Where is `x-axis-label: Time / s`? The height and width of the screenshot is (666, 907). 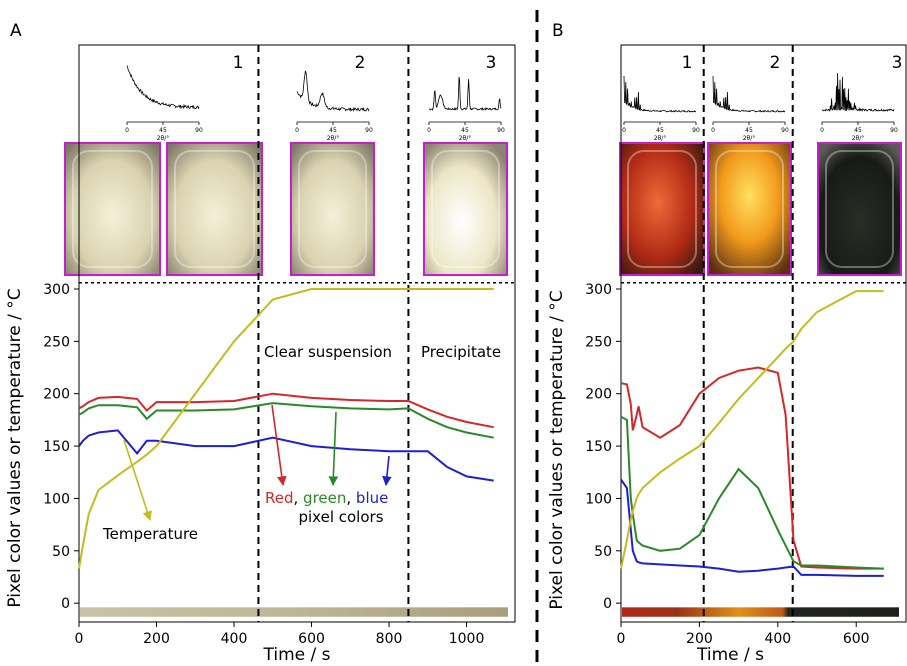 x-axis-label: Time / s is located at coordinates (297, 655).